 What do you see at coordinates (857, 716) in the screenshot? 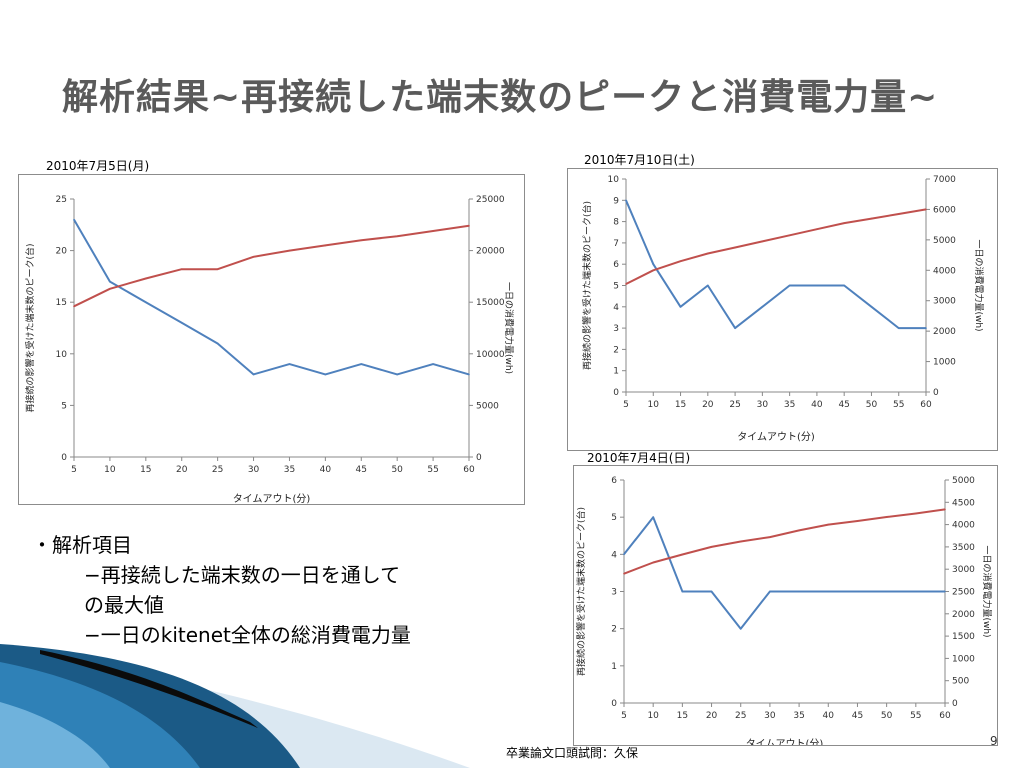
I see `chart3-x-tick-label: 45` at bounding box center [857, 716].